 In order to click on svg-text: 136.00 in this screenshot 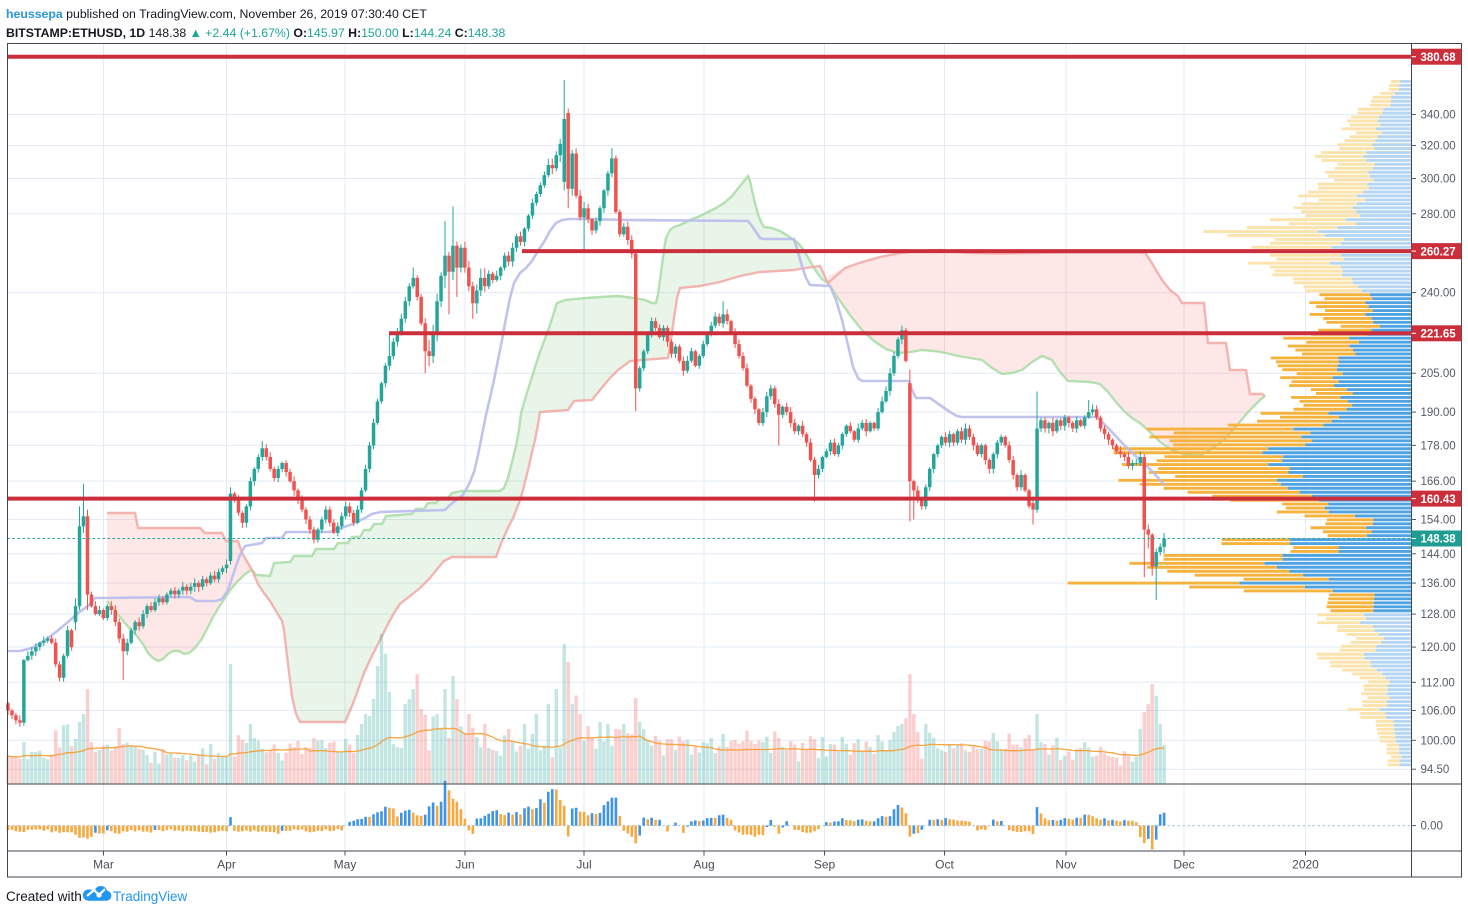, I will do `click(1438, 584)`.